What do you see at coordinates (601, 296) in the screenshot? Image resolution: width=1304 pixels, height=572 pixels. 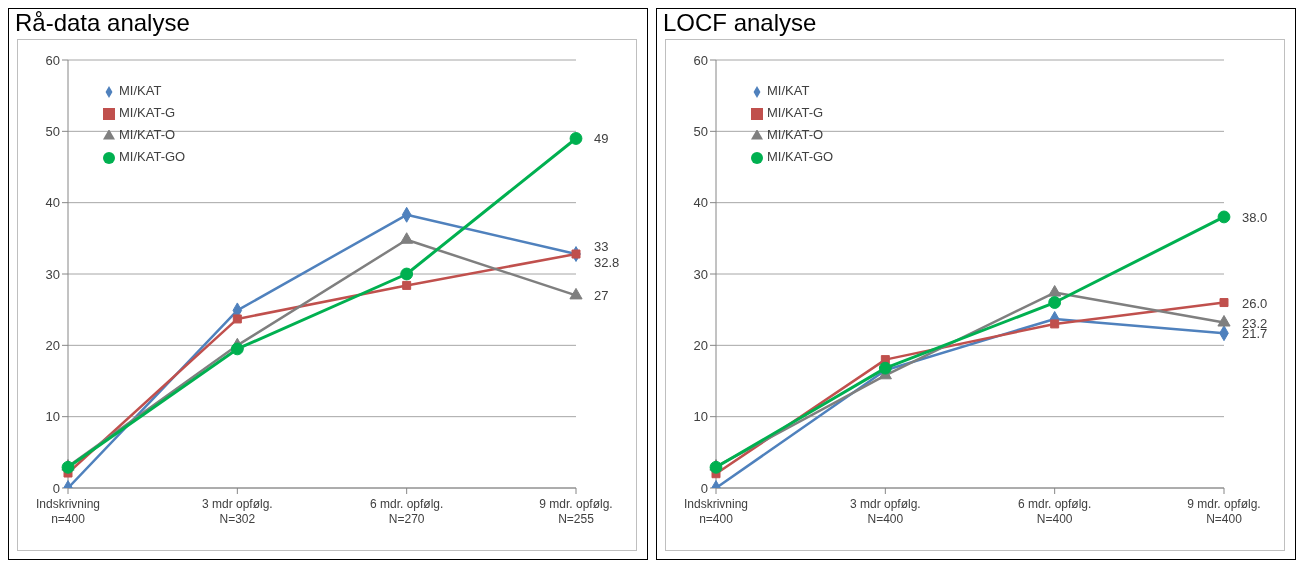 I see `data-label: 27` at bounding box center [601, 296].